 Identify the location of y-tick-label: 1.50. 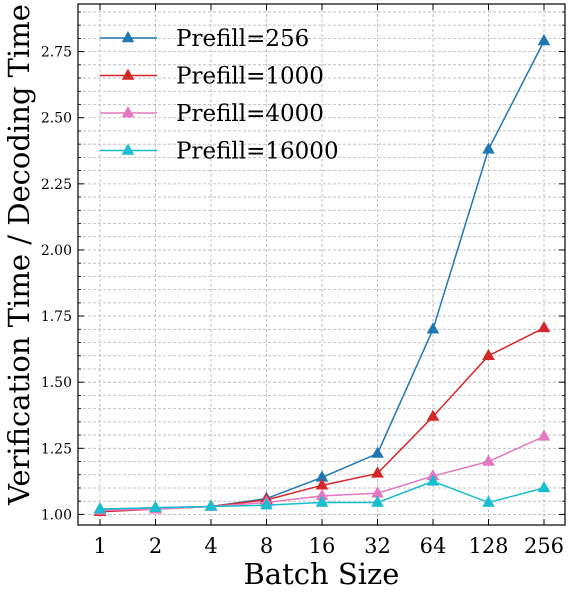
(56, 383).